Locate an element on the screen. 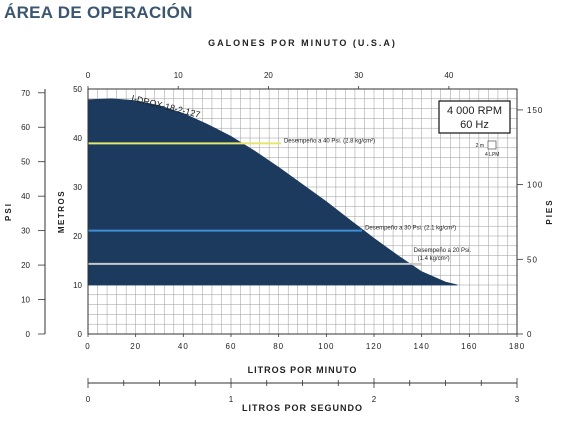 The height and width of the screenshot is (421, 566). feet-tick-label: 100 is located at coordinates (535, 185).